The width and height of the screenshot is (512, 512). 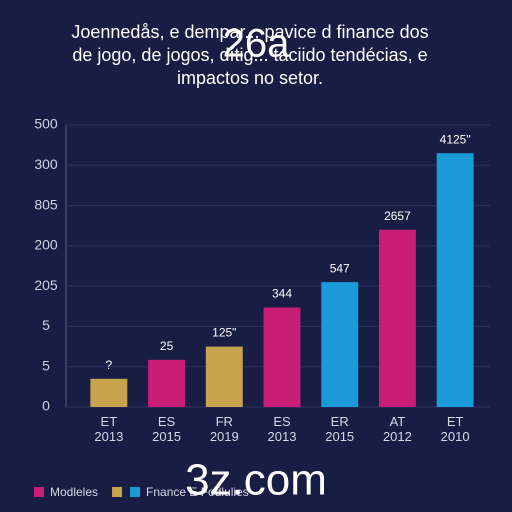 I want to click on x-tick-label: ET 2010, so click(x=455, y=429).